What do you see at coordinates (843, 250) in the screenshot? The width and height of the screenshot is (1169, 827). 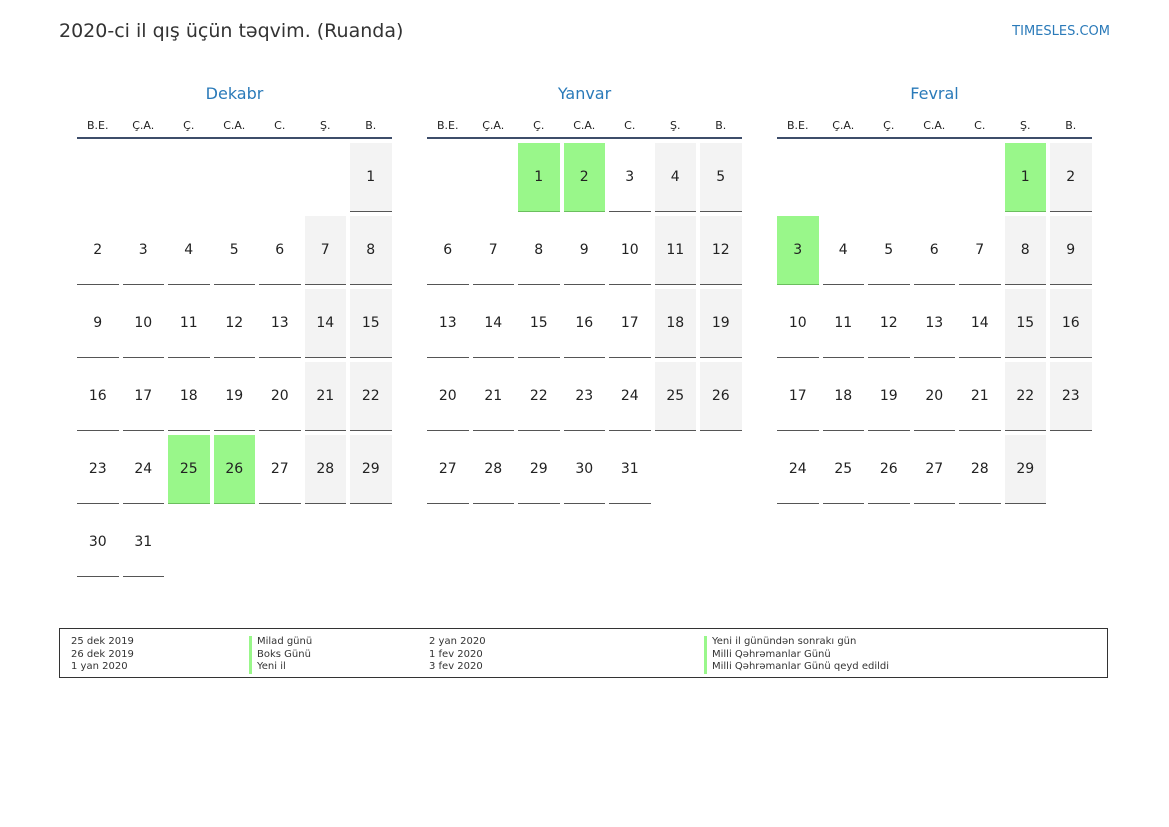 I see `day-cell: 4` at bounding box center [843, 250].